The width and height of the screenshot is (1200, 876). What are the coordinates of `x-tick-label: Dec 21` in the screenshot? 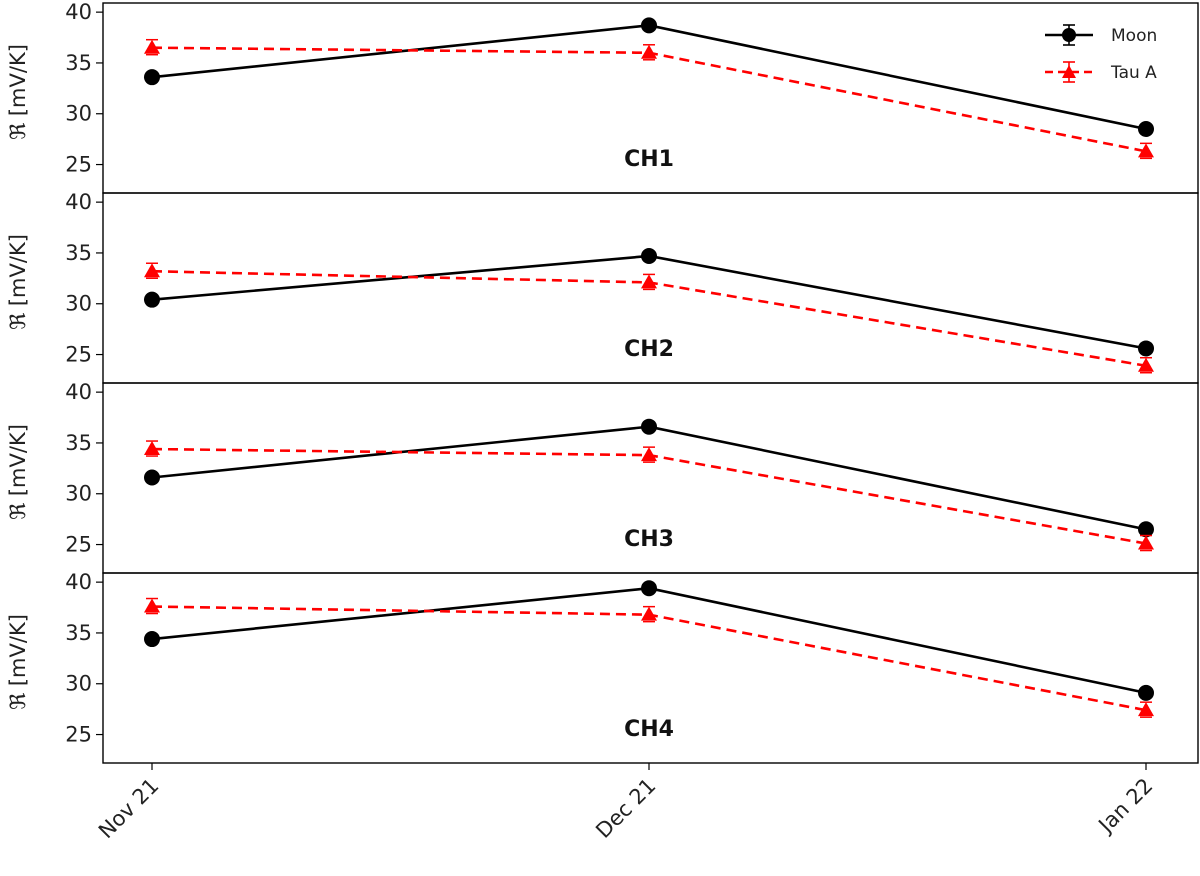 It's located at (625, 808).